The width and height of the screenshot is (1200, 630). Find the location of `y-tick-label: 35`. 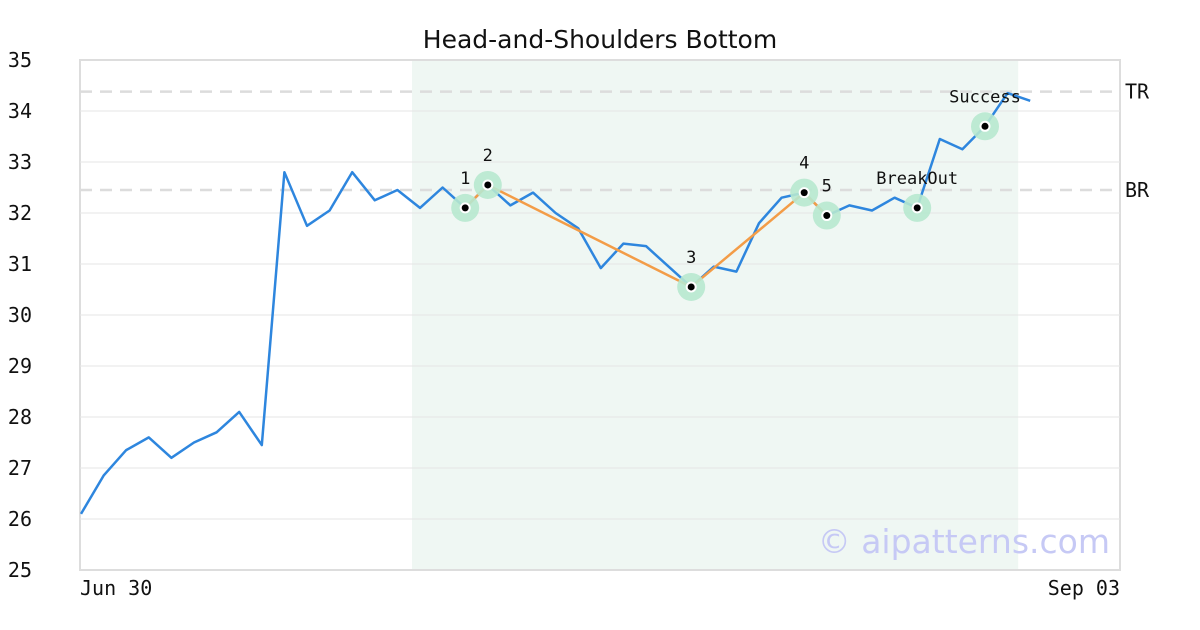

y-tick-label: 35 is located at coordinates (20, 60).